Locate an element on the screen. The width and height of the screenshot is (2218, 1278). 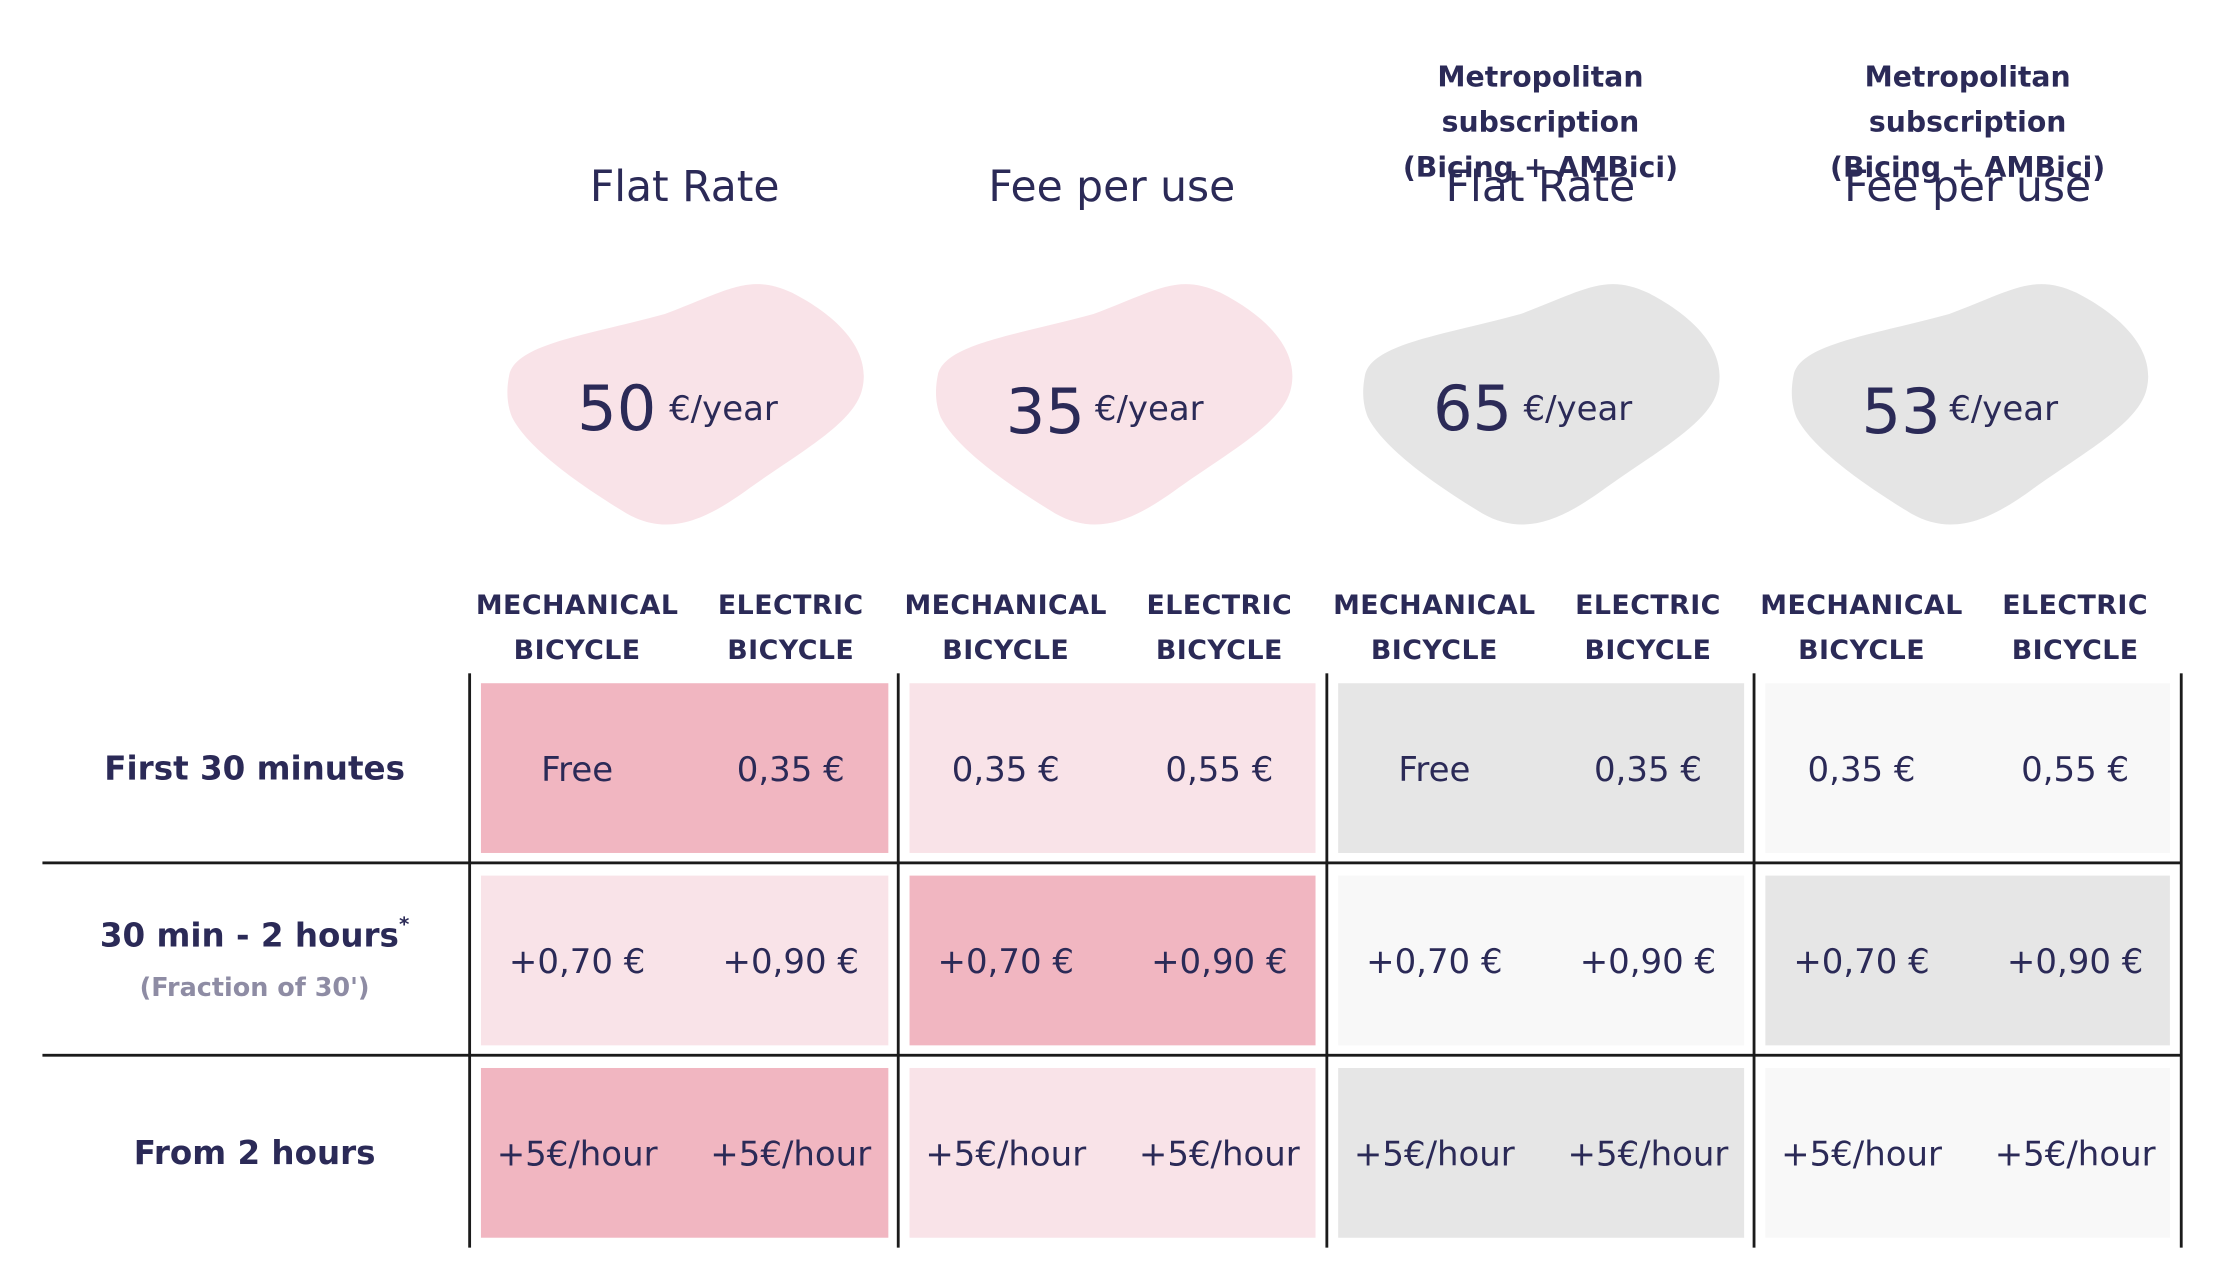
row-label-first-30-minutes: First 30 minutes is located at coordinates (254, 769).